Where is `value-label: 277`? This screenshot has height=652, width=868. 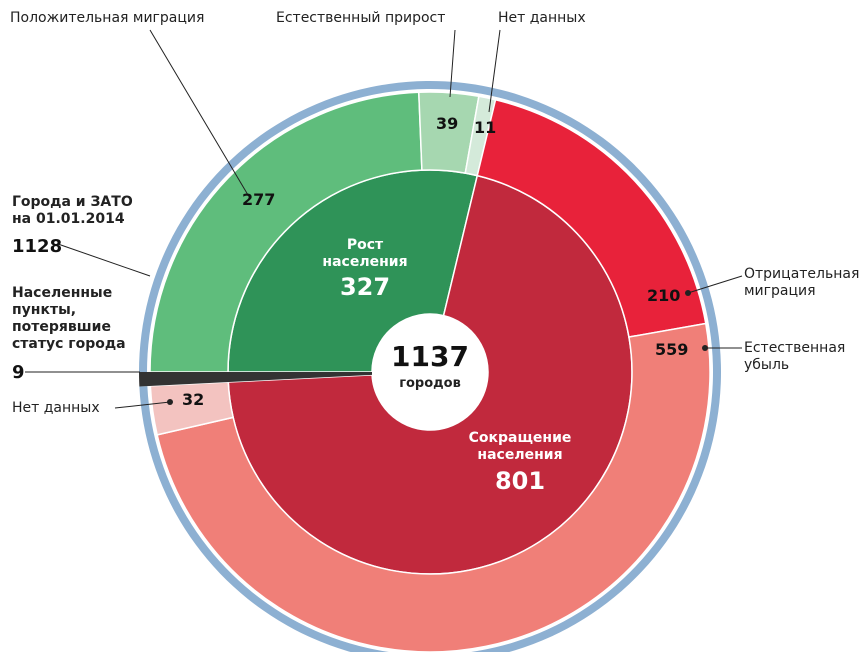 value-label: 277 is located at coordinates (259, 199).